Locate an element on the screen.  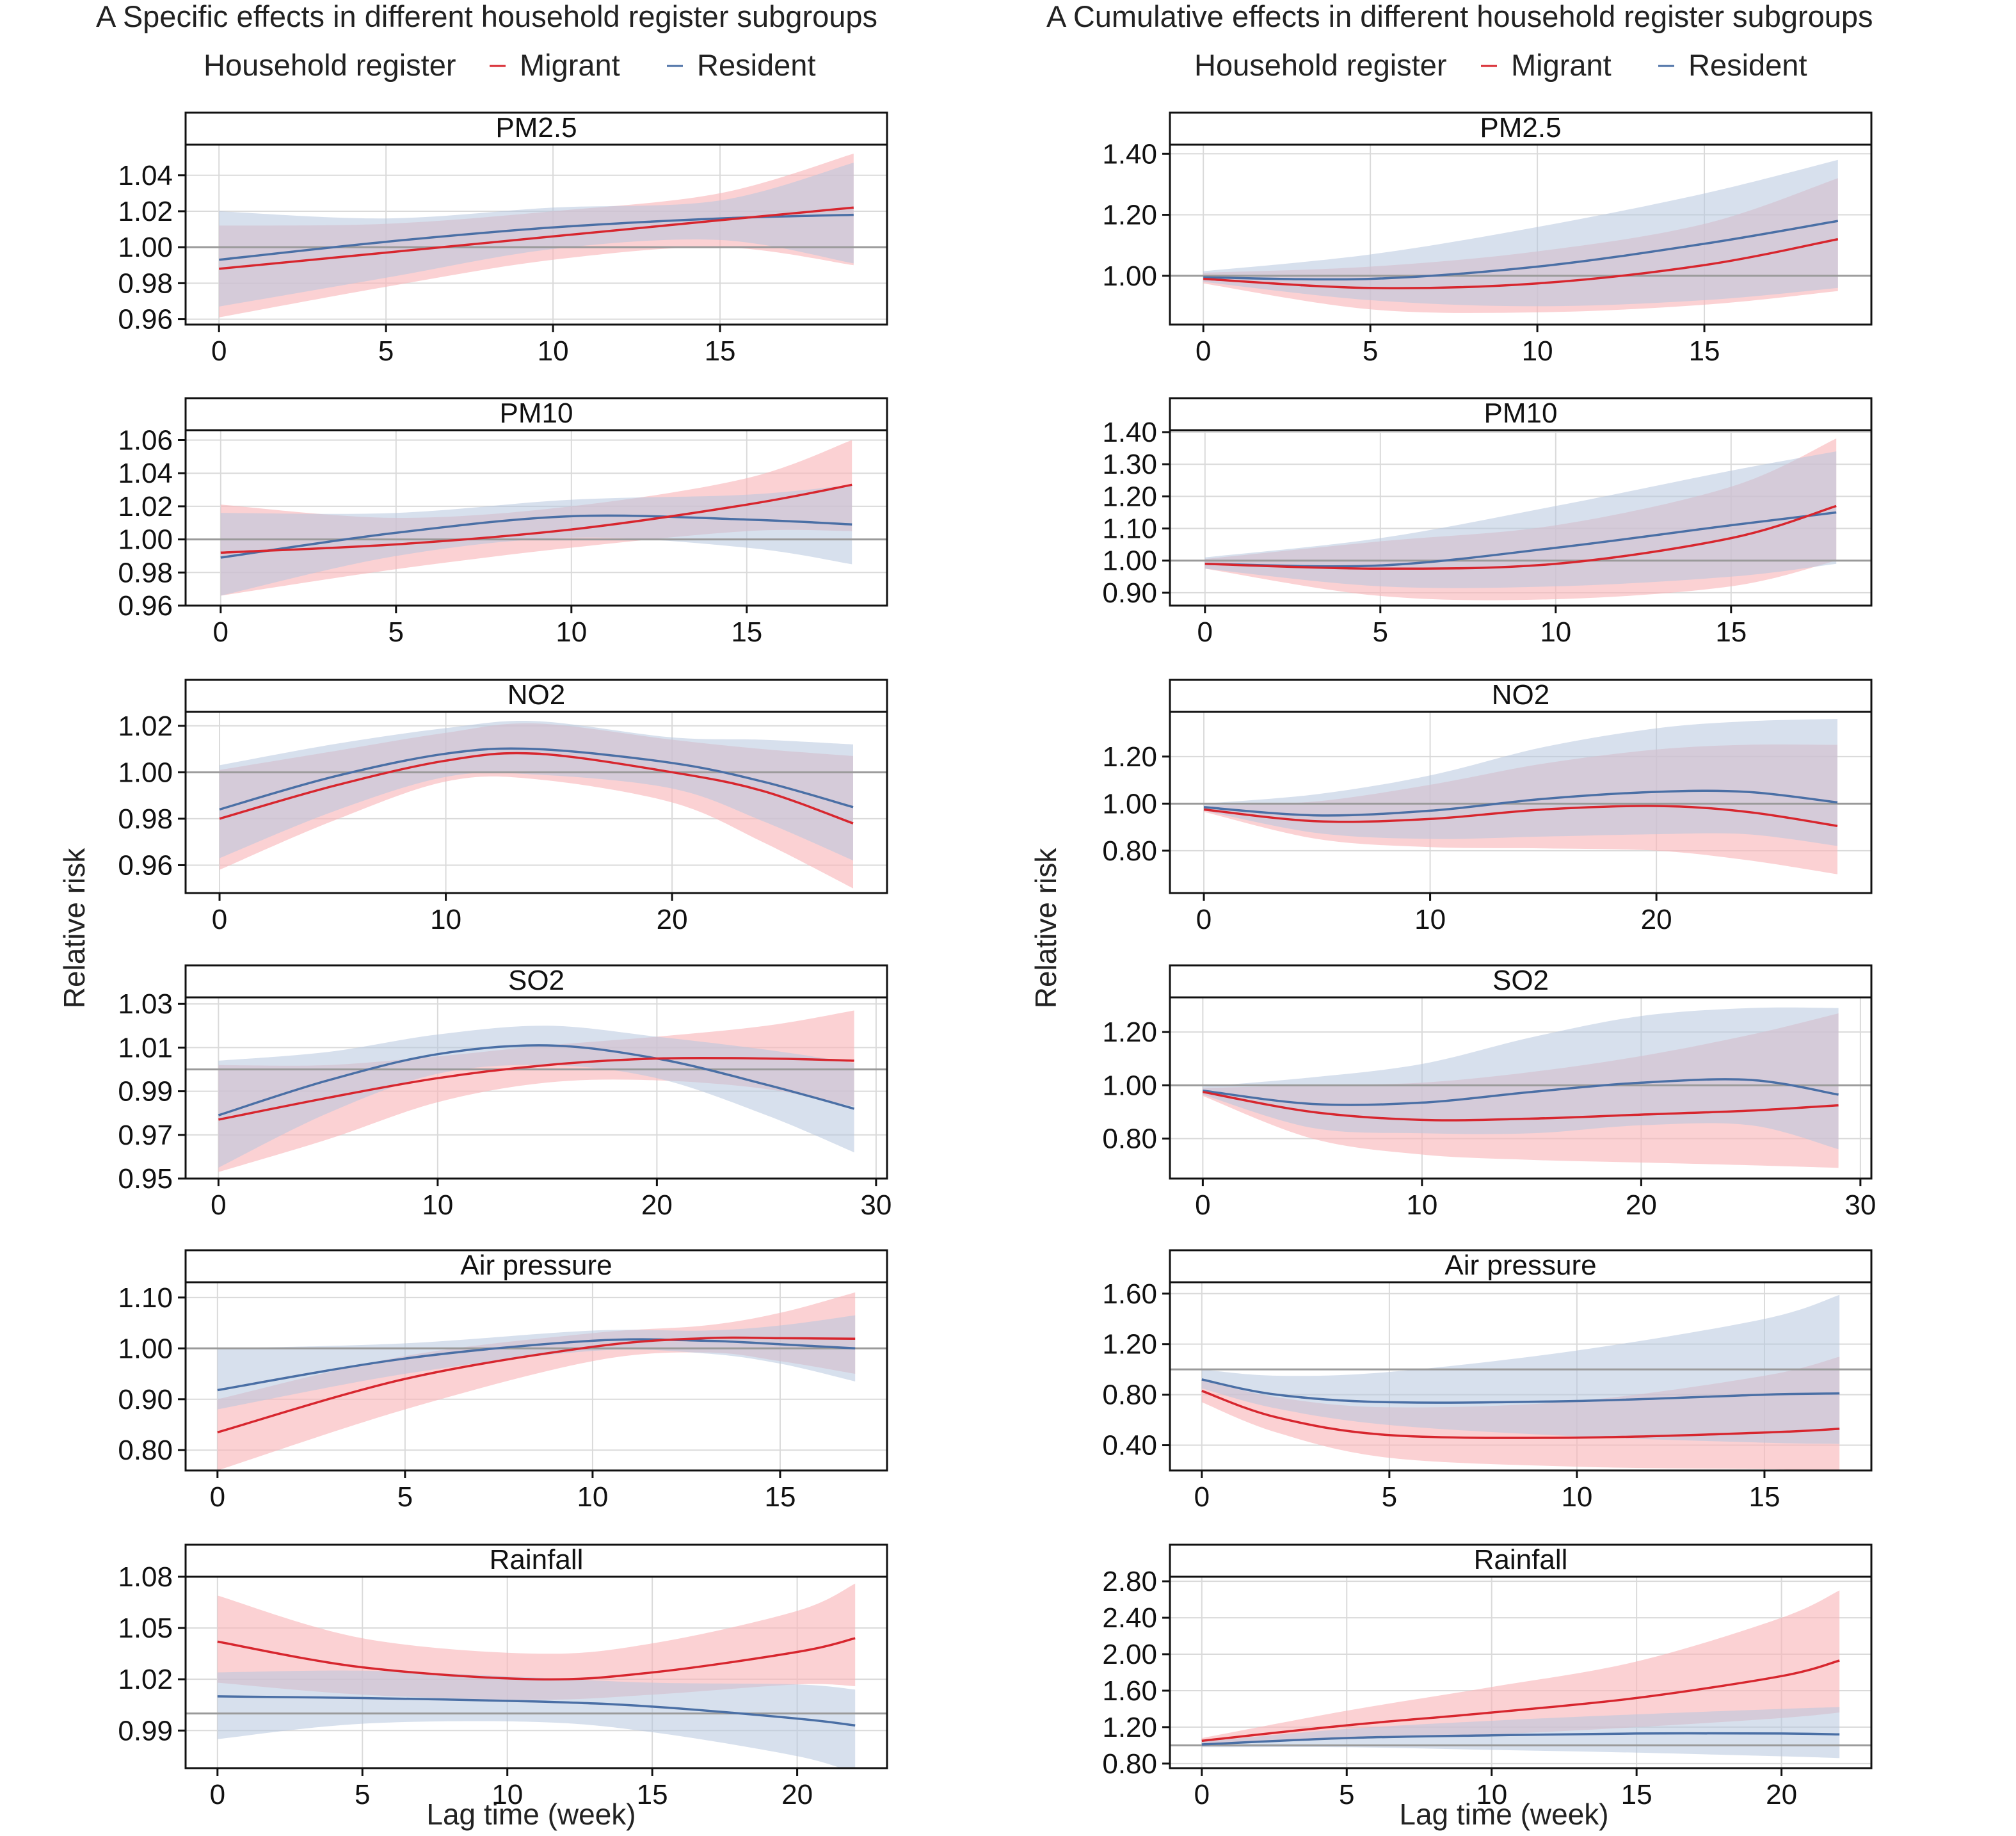
right-air-pressure-resident-line is located at coordinates (1520, 1391).